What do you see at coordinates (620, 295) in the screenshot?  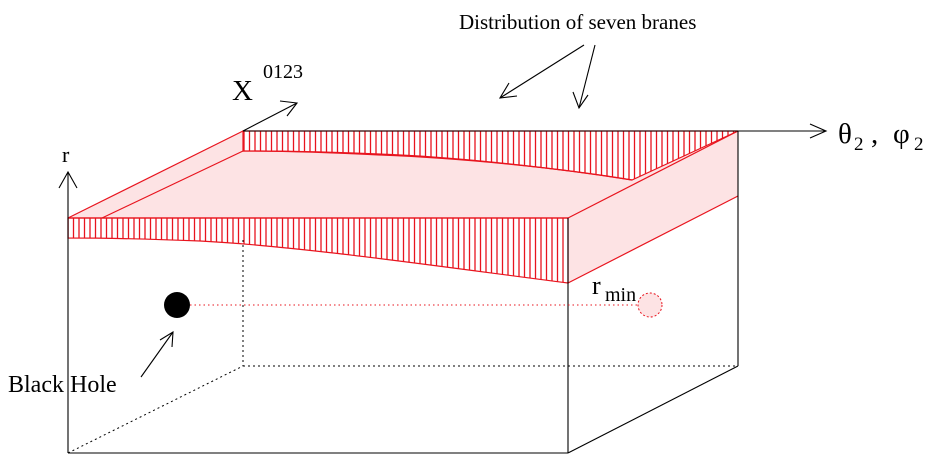 I see `rmin-subscript: min` at bounding box center [620, 295].